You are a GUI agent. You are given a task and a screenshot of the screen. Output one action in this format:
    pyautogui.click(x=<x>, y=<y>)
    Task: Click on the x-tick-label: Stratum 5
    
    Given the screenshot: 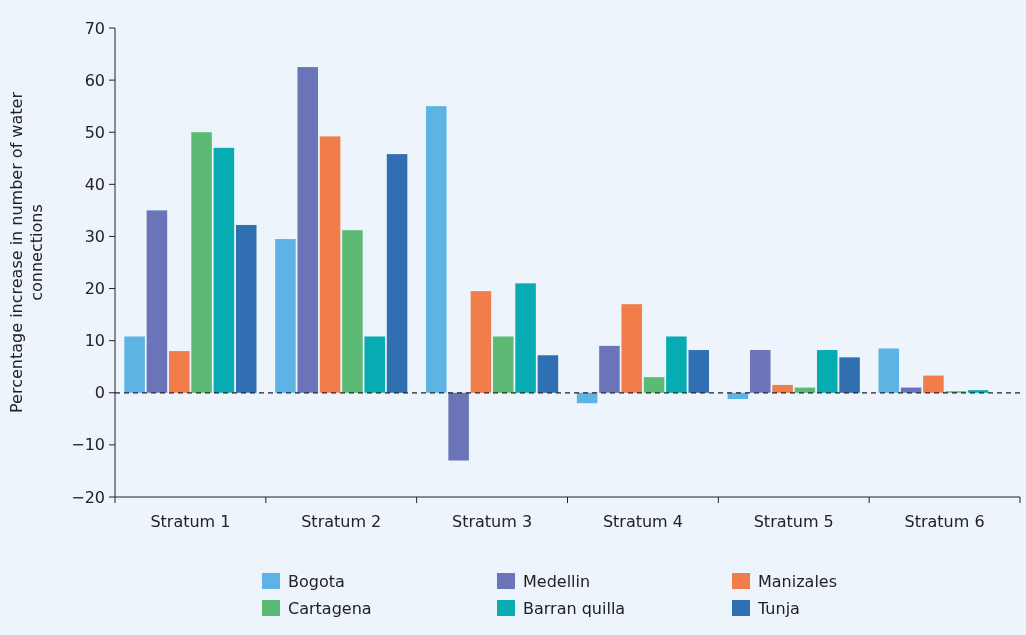 What is the action you would take?
    pyautogui.click(x=793, y=521)
    